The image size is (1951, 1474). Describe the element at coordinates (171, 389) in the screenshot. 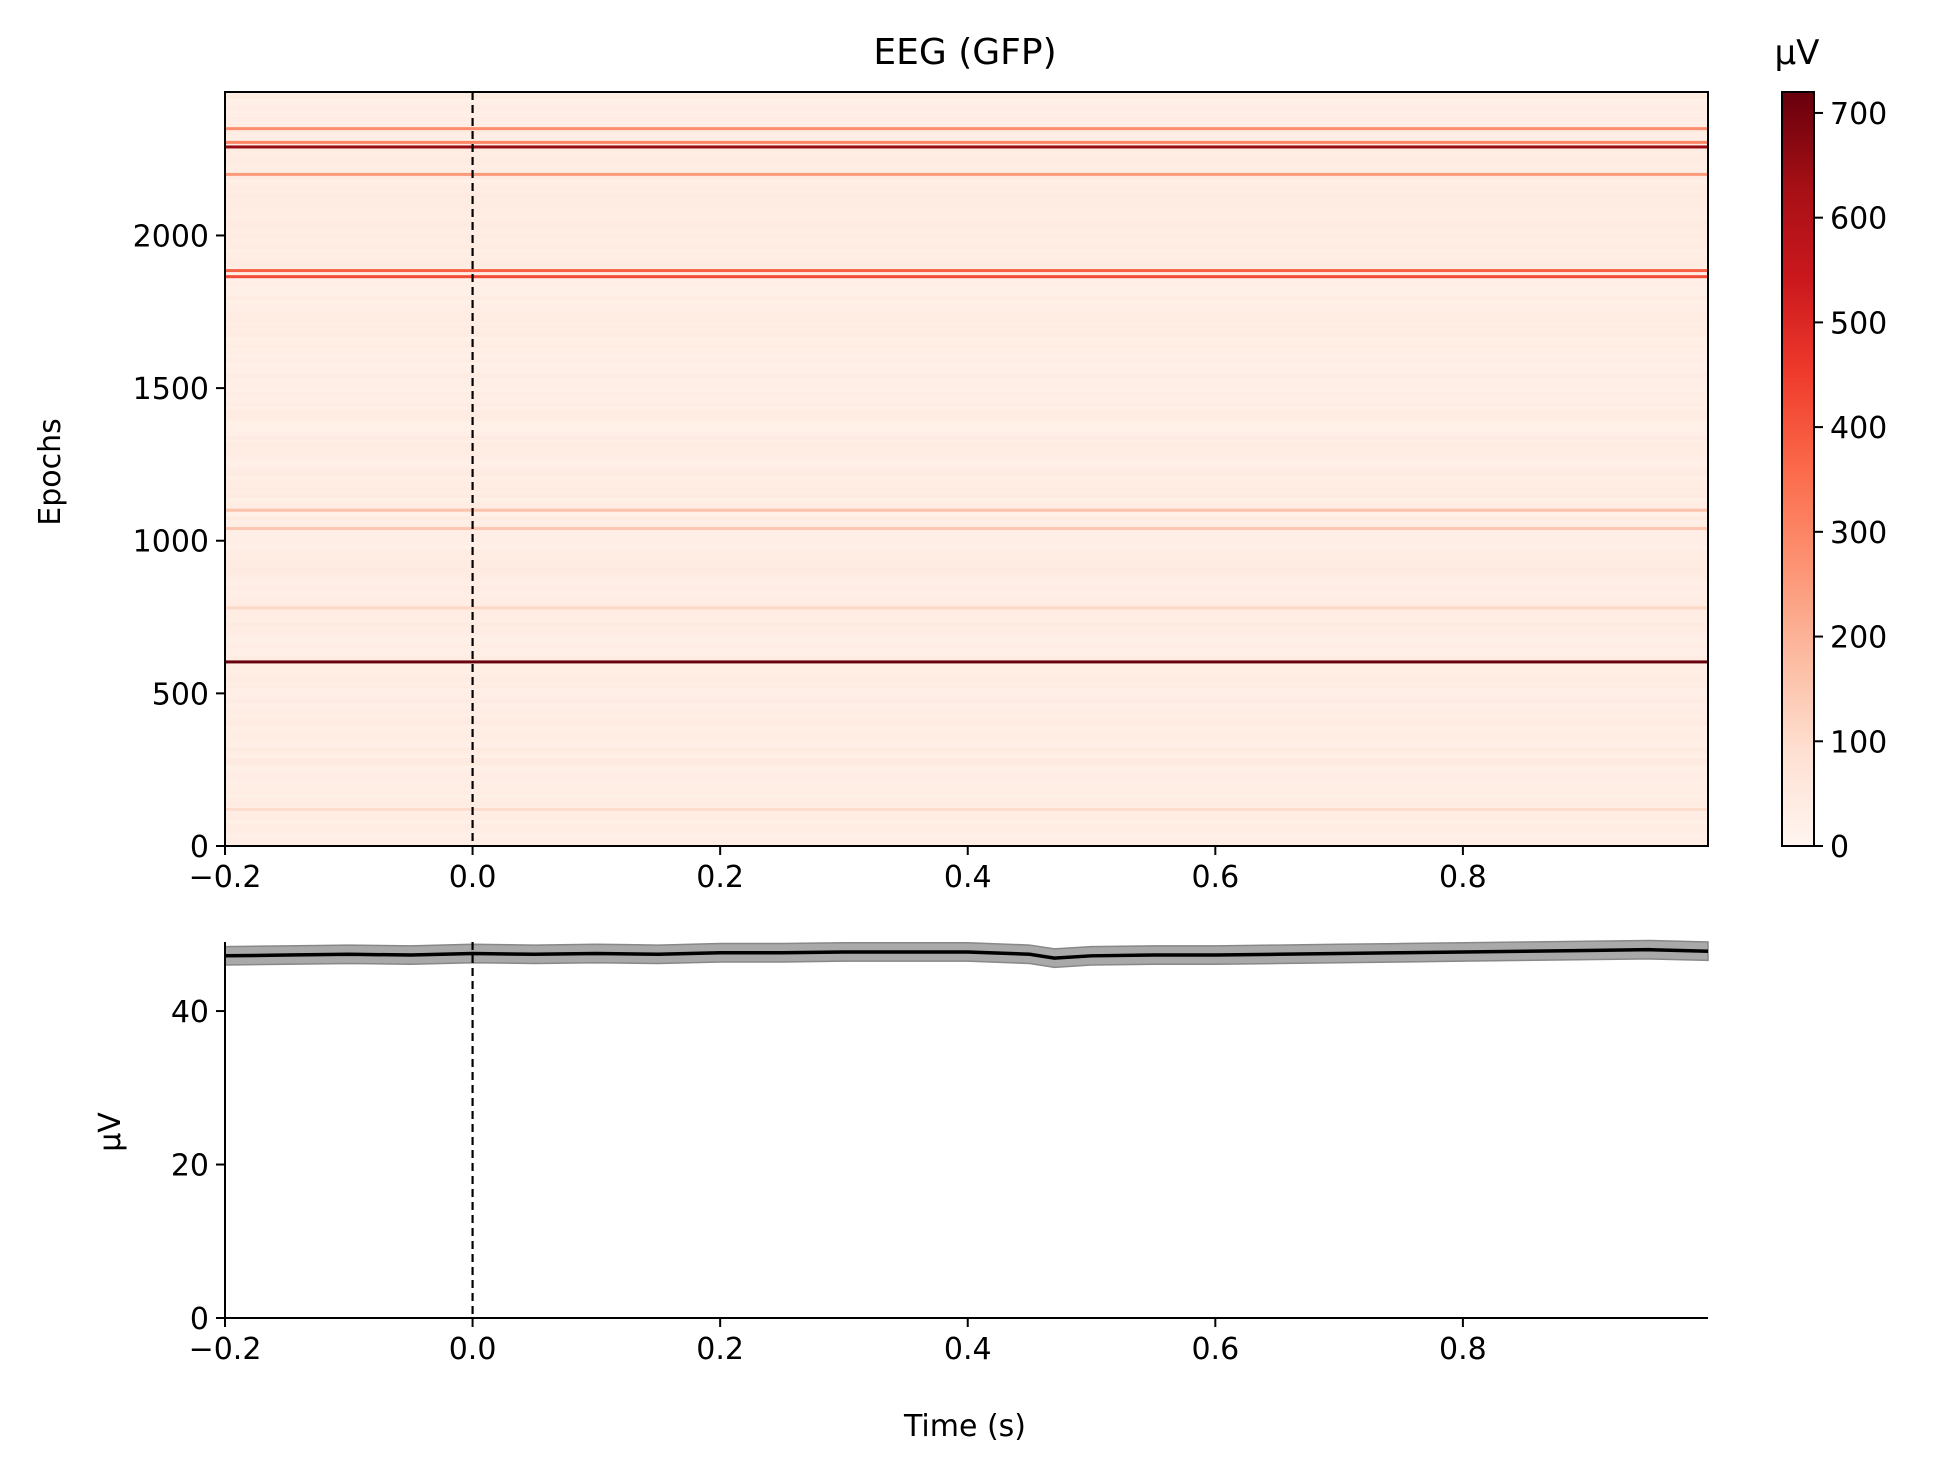

I see `heatmap-y-tick-label: 1500` at that location.